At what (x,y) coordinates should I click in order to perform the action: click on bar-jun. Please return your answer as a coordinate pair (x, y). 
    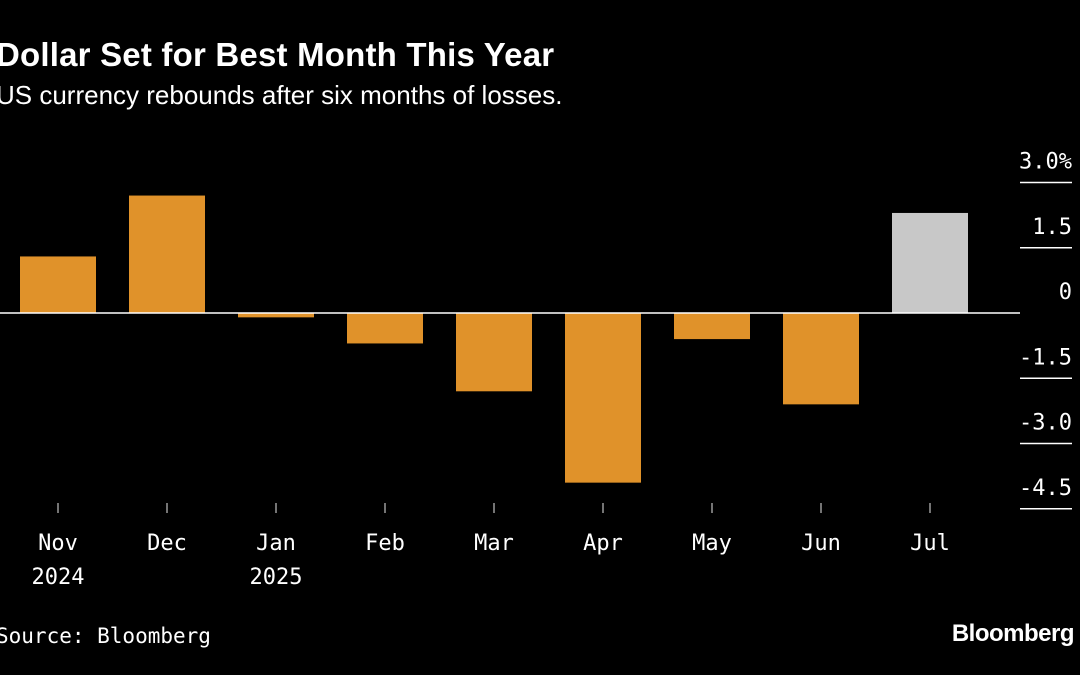
    Looking at the image, I should click on (821, 359).